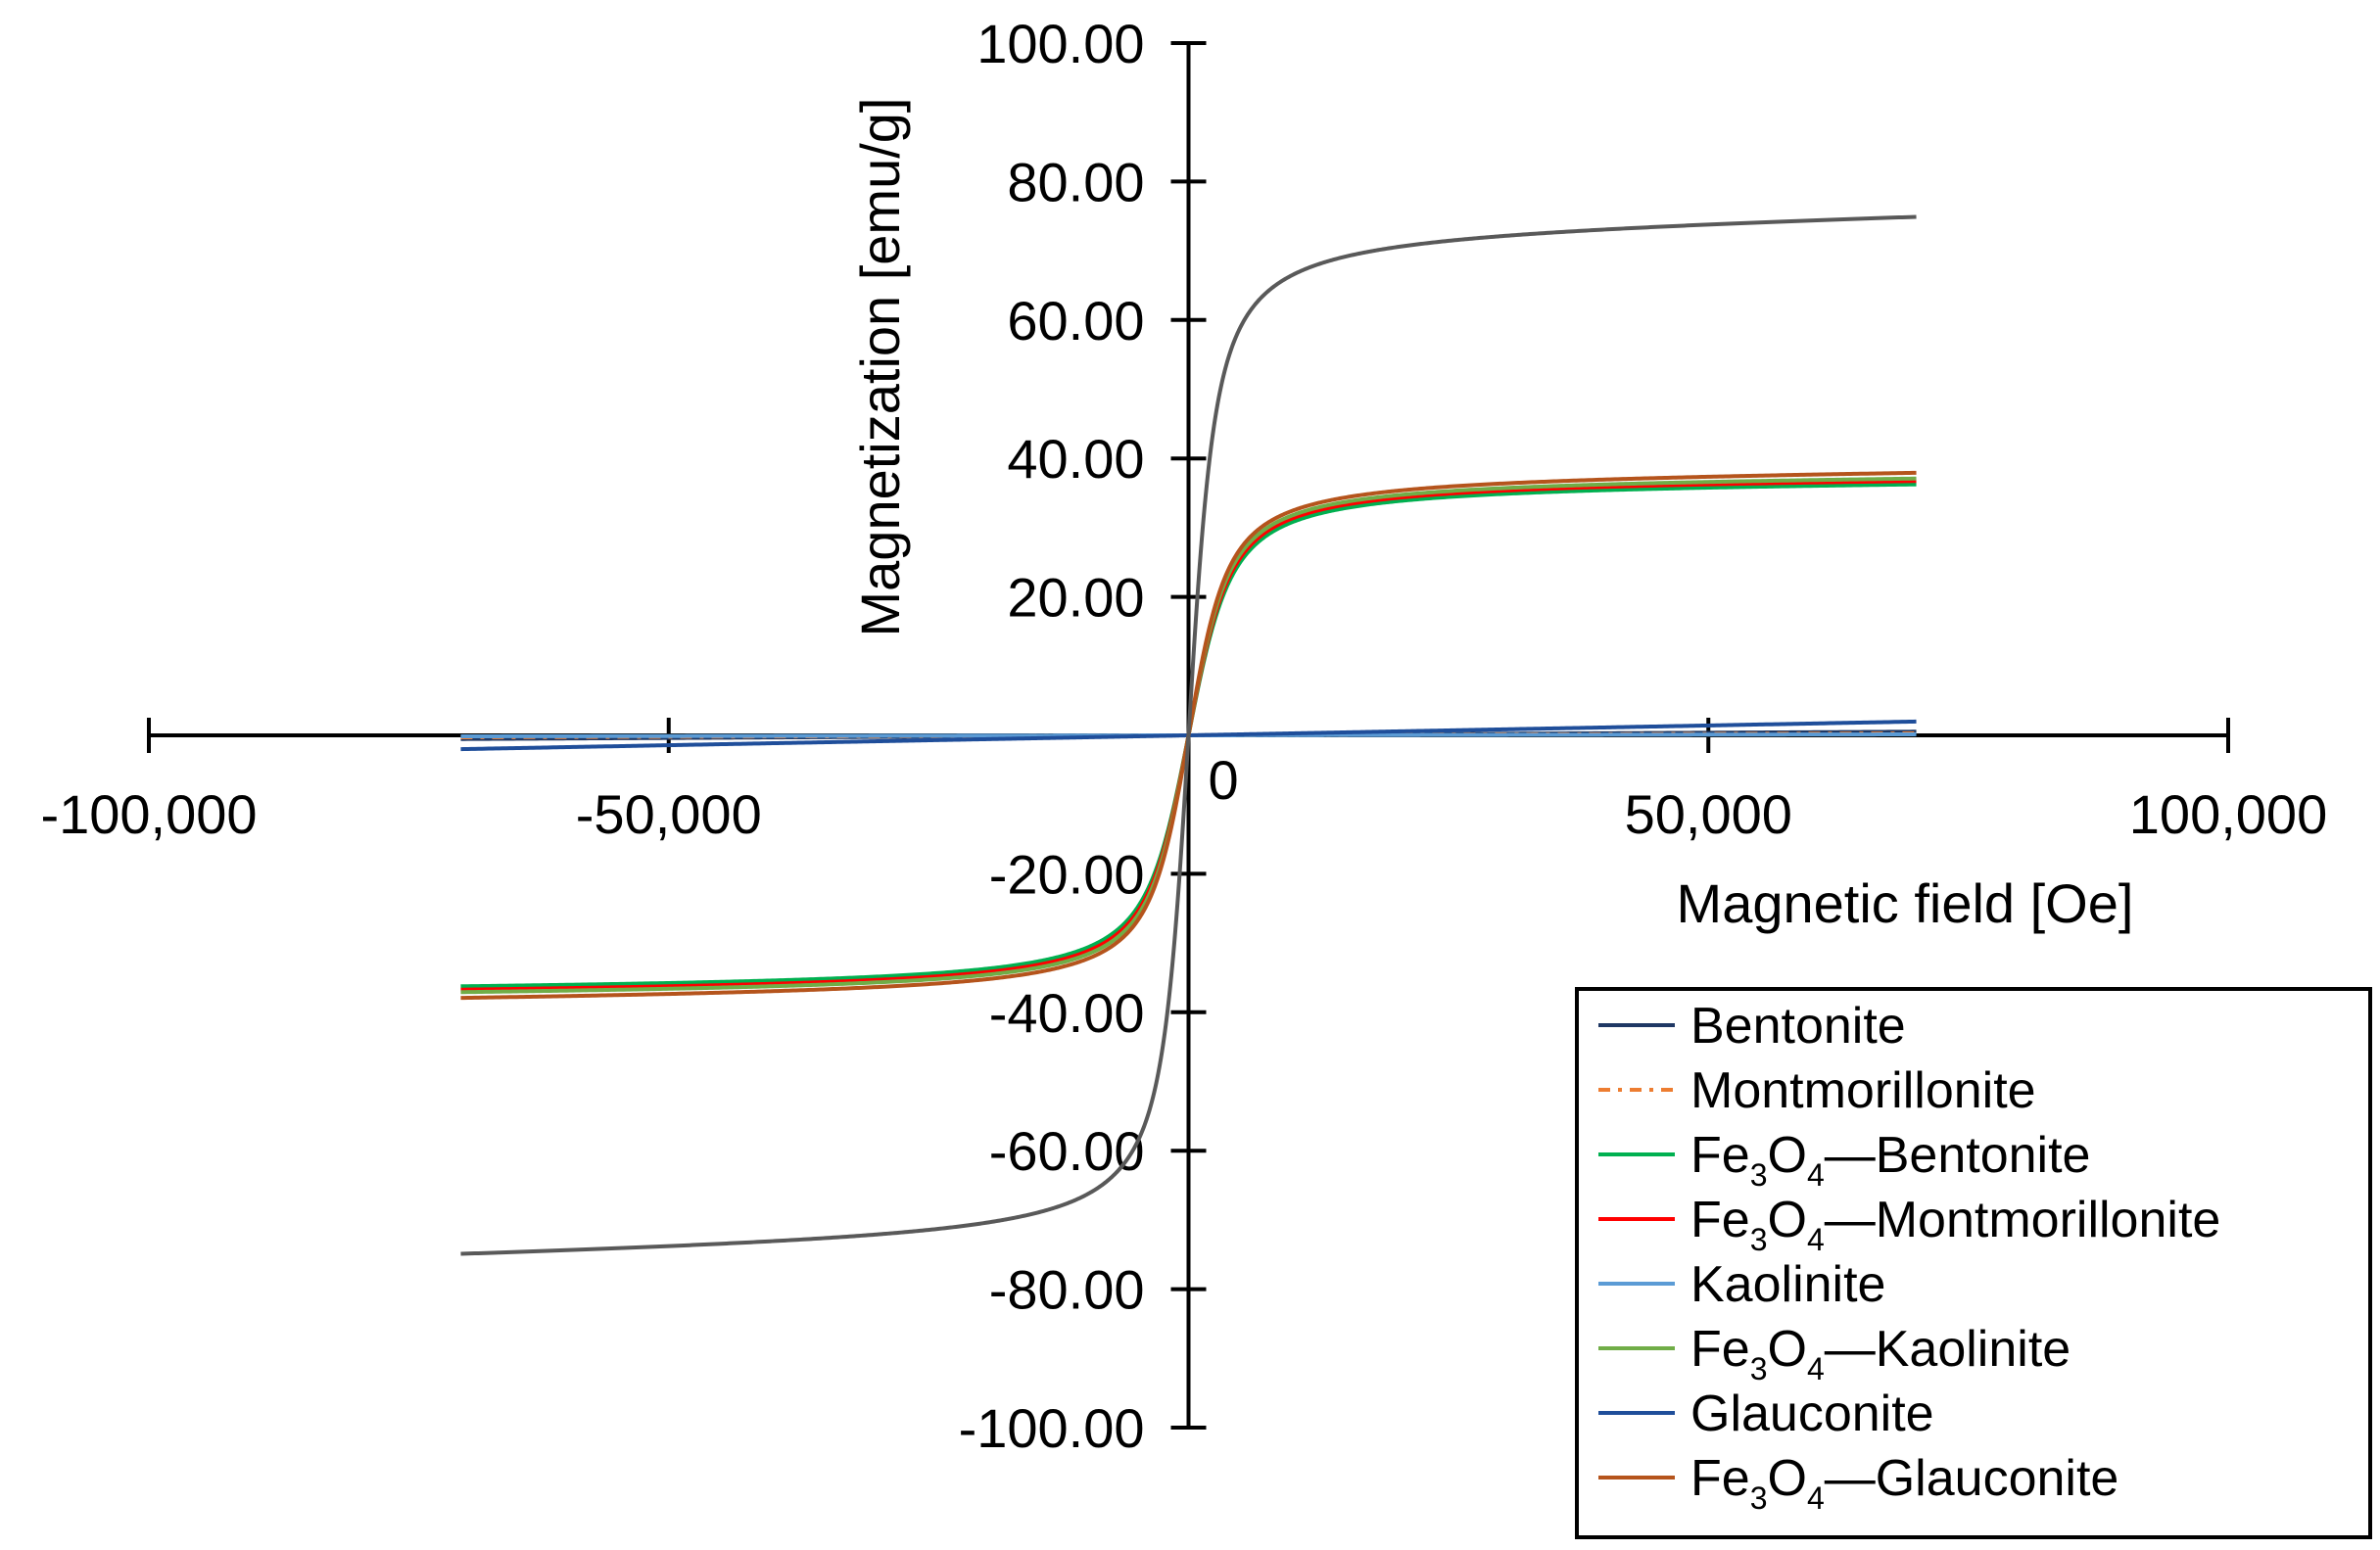 This screenshot has width=2380, height=1550. What do you see at coordinates (1075, 598) in the screenshot?
I see `y-tick-label: 20.00` at bounding box center [1075, 598].